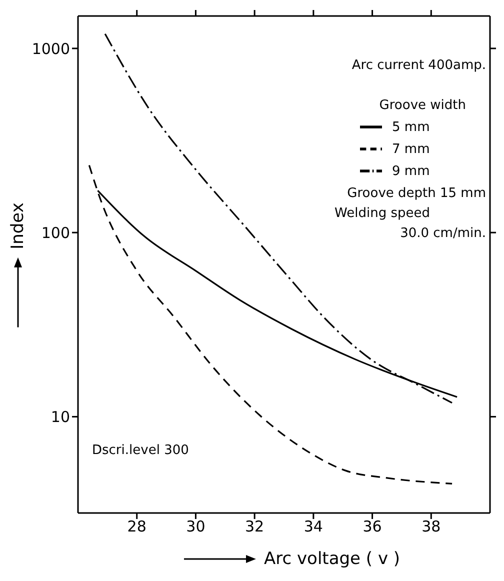 The image size is (504, 581). Describe the element at coordinates (254, 527) in the screenshot. I see `x-tick-label: 32` at that location.